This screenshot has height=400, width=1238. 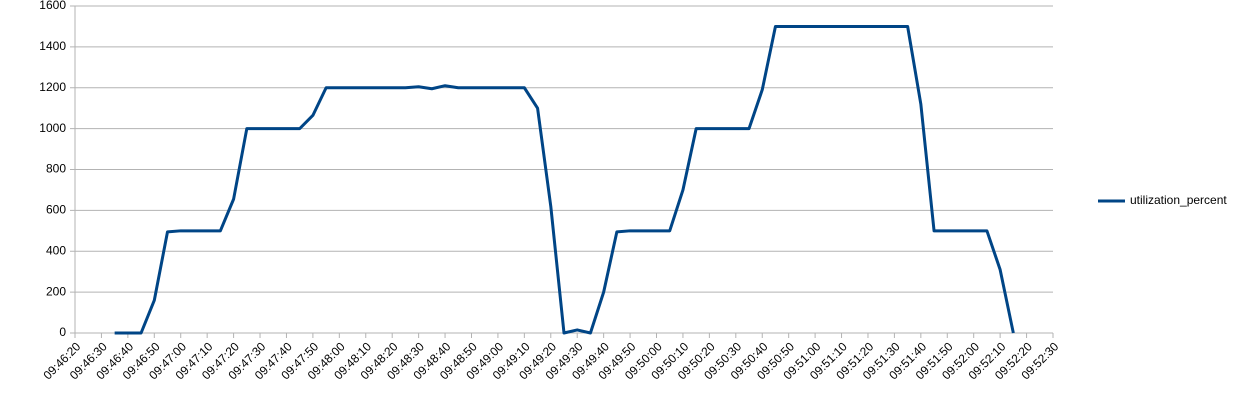 What do you see at coordinates (56, 250) in the screenshot?
I see `y-tick-label: 400` at bounding box center [56, 250].